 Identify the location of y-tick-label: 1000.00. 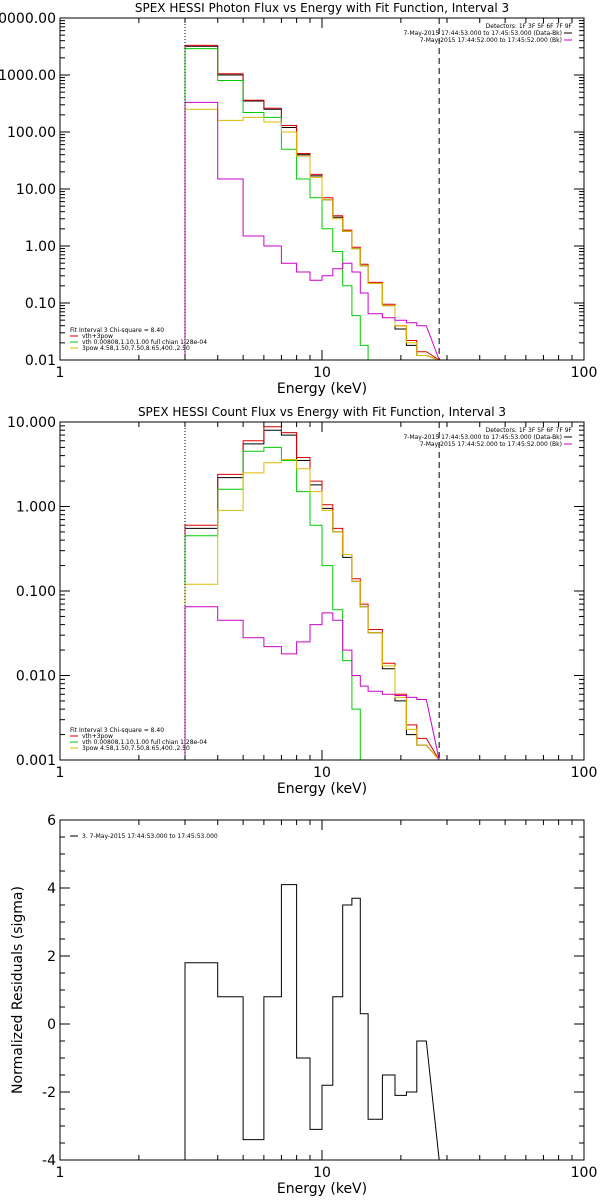
(28, 76).